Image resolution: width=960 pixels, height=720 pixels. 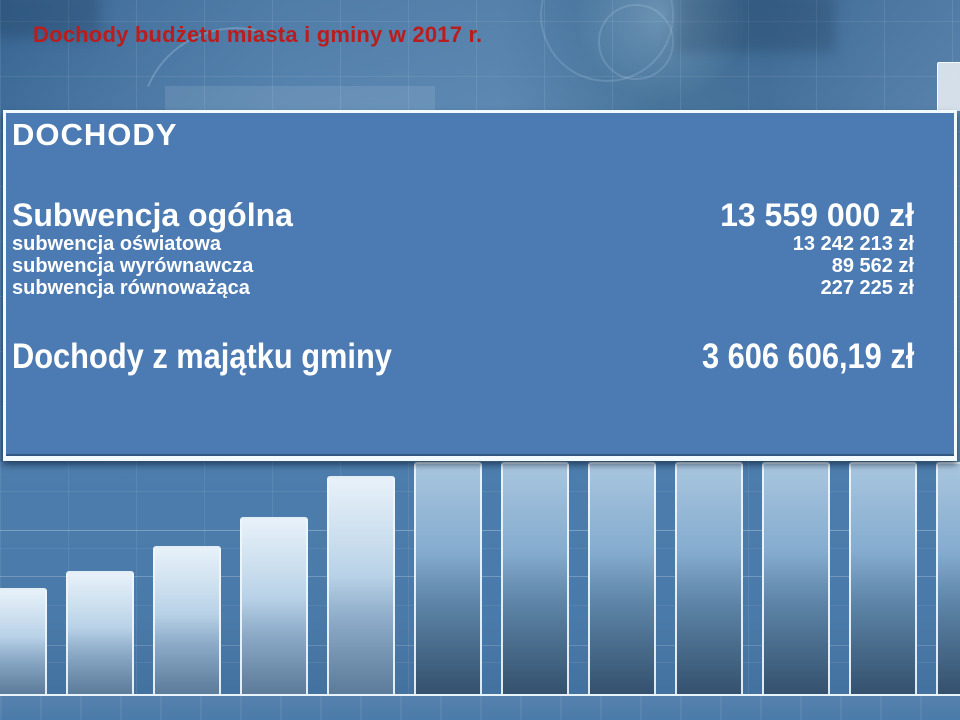 I want to click on row-value: 89 562 zł, so click(x=872, y=266).